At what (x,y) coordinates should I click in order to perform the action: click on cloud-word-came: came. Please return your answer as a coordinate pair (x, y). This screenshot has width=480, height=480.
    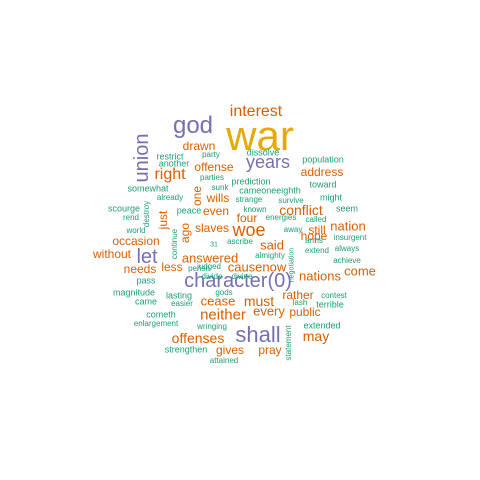
    Looking at the image, I should click on (146, 301).